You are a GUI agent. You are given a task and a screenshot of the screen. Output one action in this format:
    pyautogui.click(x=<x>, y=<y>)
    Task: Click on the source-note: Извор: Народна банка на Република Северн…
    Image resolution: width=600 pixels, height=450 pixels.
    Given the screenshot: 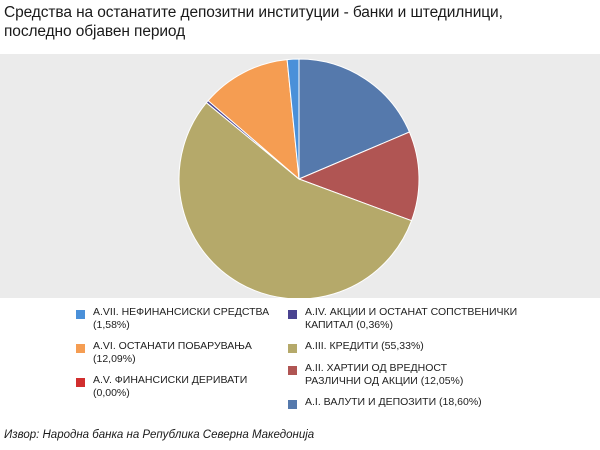 What is the action you would take?
    pyautogui.click(x=159, y=435)
    